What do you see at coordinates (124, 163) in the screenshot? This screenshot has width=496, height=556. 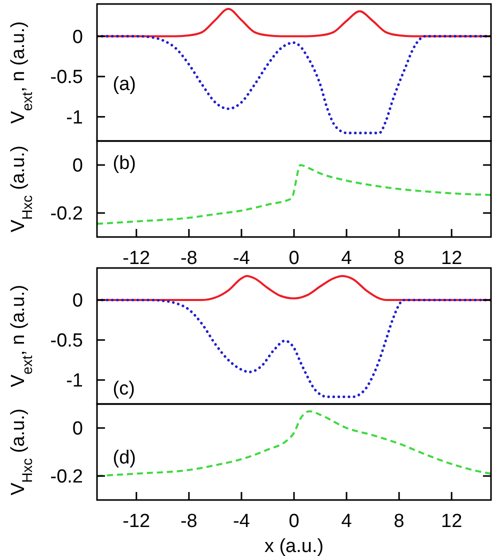 I see `annotation: (b)` at bounding box center [124, 163].